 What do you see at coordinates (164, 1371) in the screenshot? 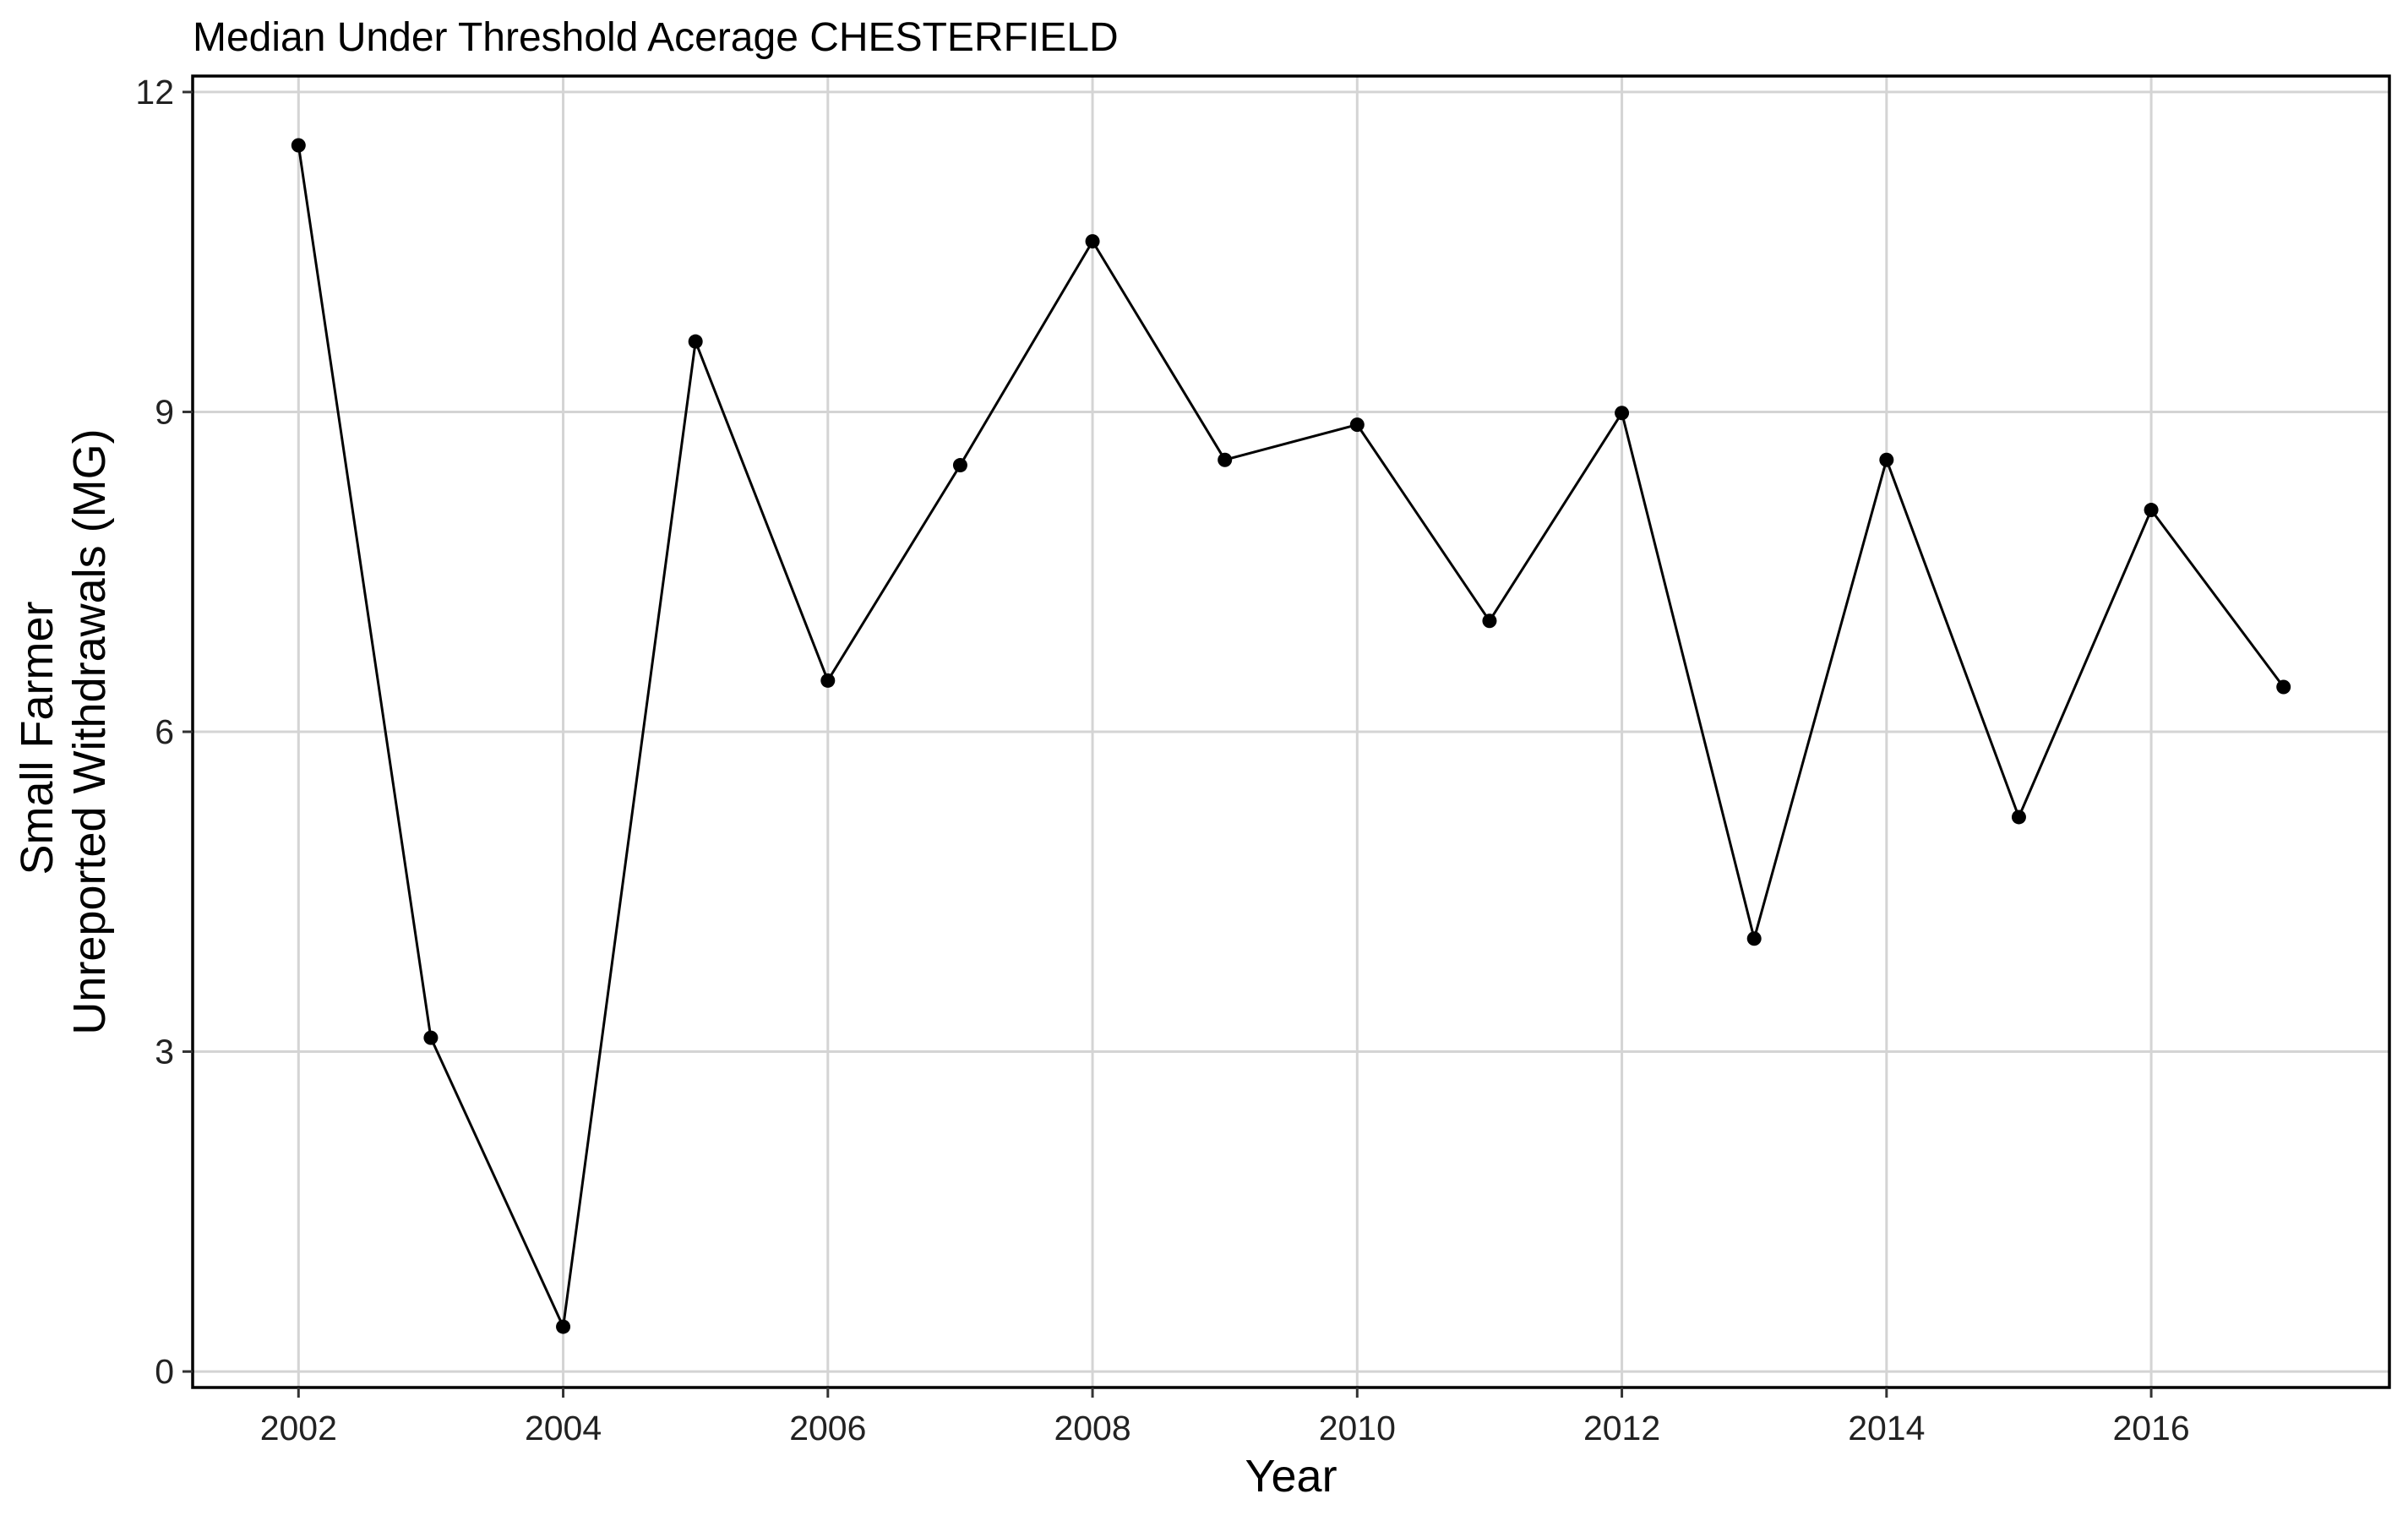
I see `y-tick-label: 0` at bounding box center [164, 1371].